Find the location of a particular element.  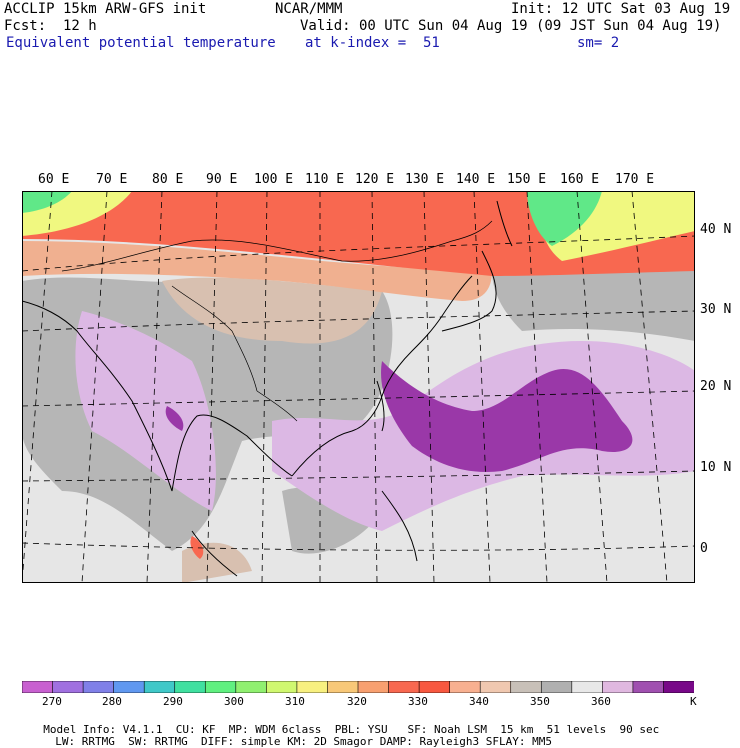

footer-item: MP: WDM 6class is located at coordinates (275, 729).